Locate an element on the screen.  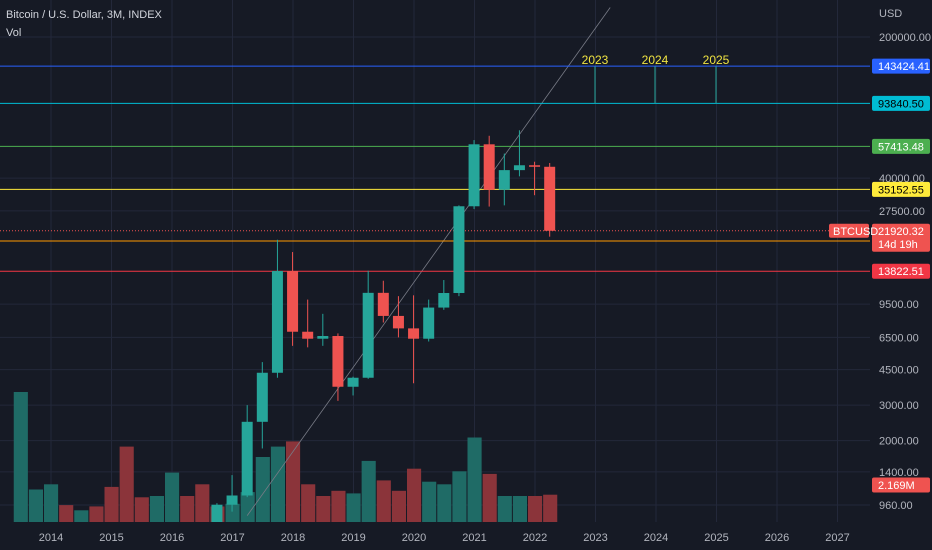
time-tick-label: 2020 is located at coordinates (414, 538).